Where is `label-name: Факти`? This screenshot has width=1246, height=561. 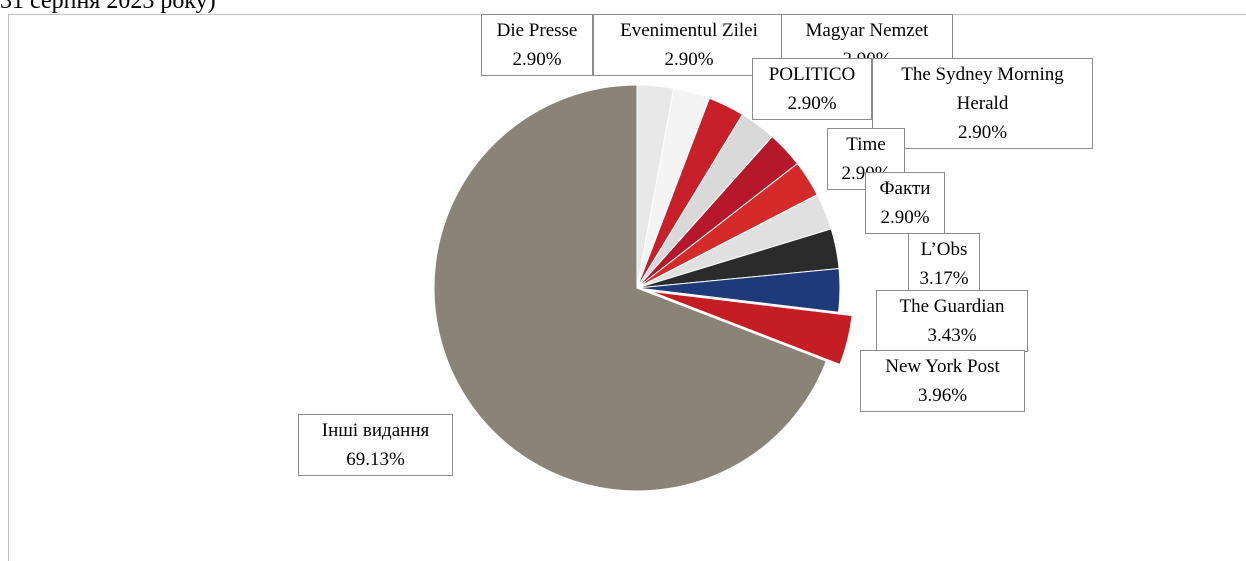 label-name: Факти is located at coordinates (905, 188).